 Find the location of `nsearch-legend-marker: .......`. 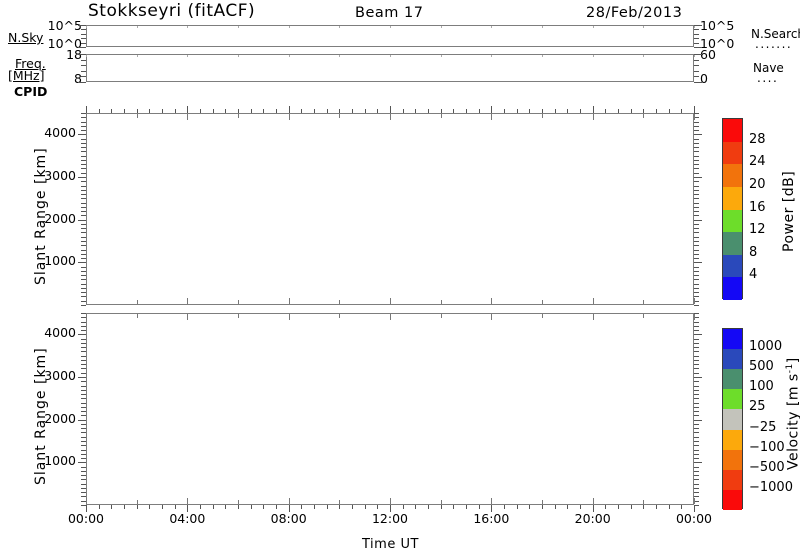

nsearch-legend-marker: ....... is located at coordinates (774, 44).